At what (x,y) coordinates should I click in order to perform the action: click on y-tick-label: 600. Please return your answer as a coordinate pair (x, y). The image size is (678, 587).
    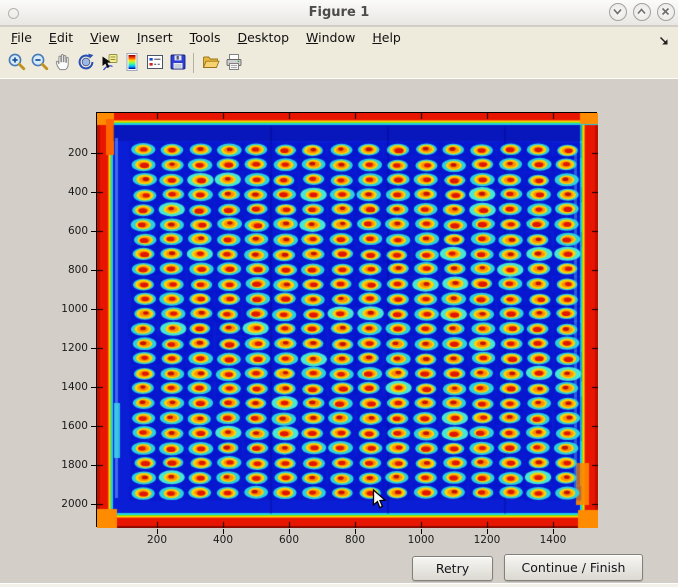
    Looking at the image, I should click on (77, 231).